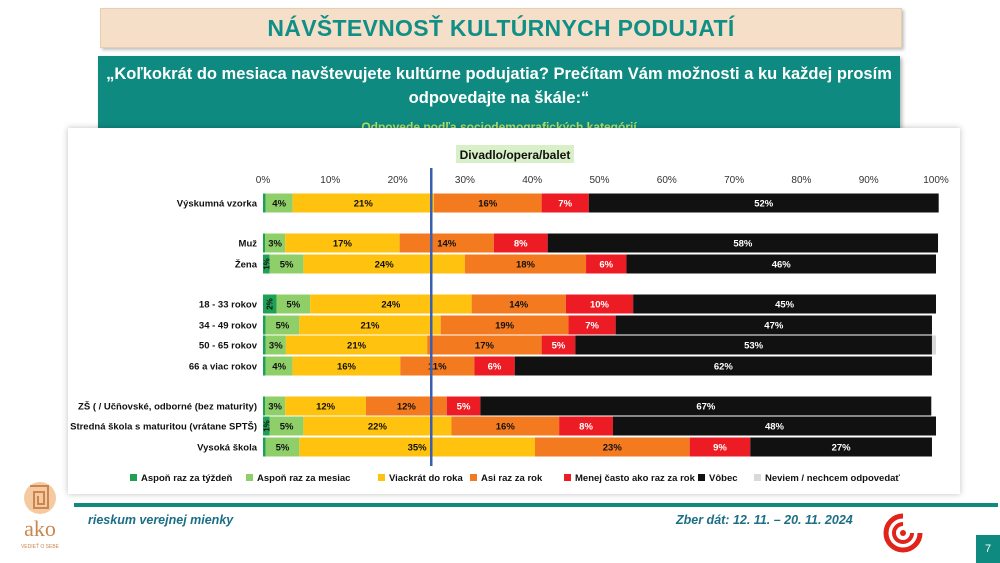 Image resolution: width=1000 pixels, height=563 pixels. I want to click on data-label: 47%, so click(774, 326).